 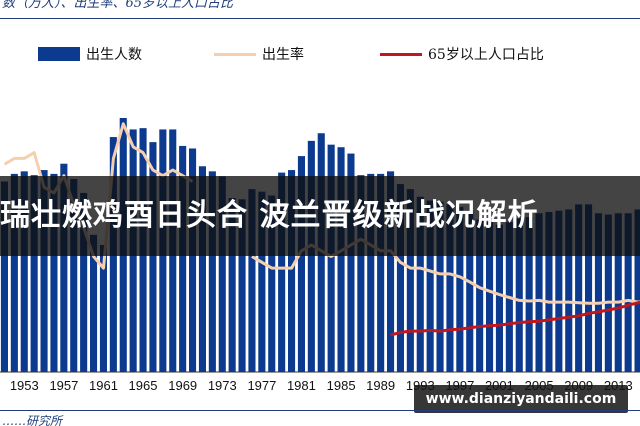 What do you see at coordinates (232, 285) in the screenshot?
I see `bar-1974` at bounding box center [232, 285].